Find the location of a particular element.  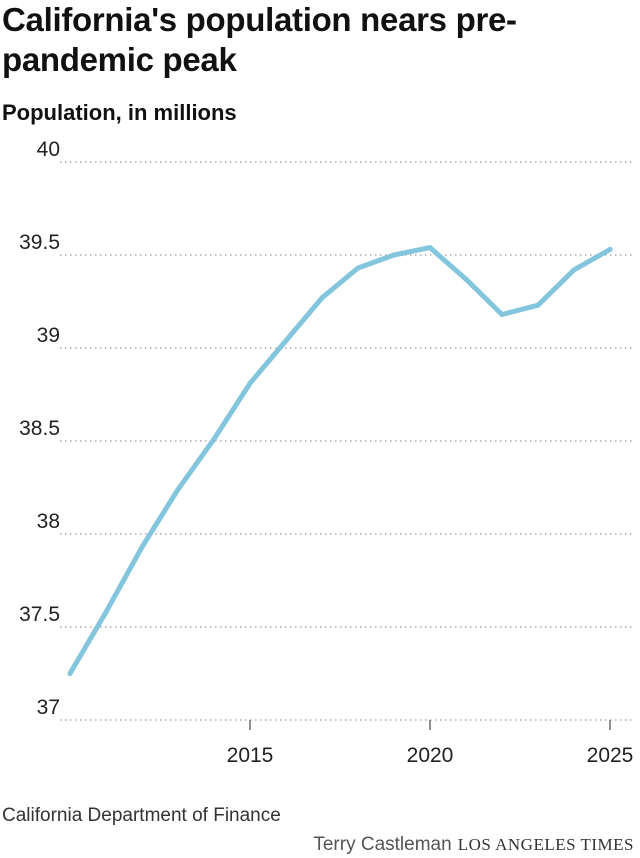

y-tick-label: 38.5 is located at coordinates (39, 428).